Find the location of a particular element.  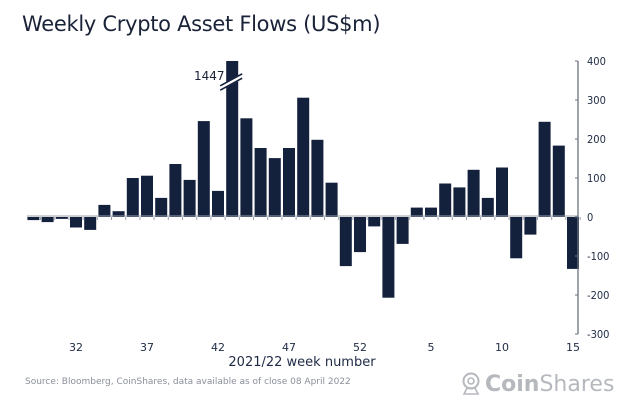

y-tick-label: 200 is located at coordinates (596, 139).